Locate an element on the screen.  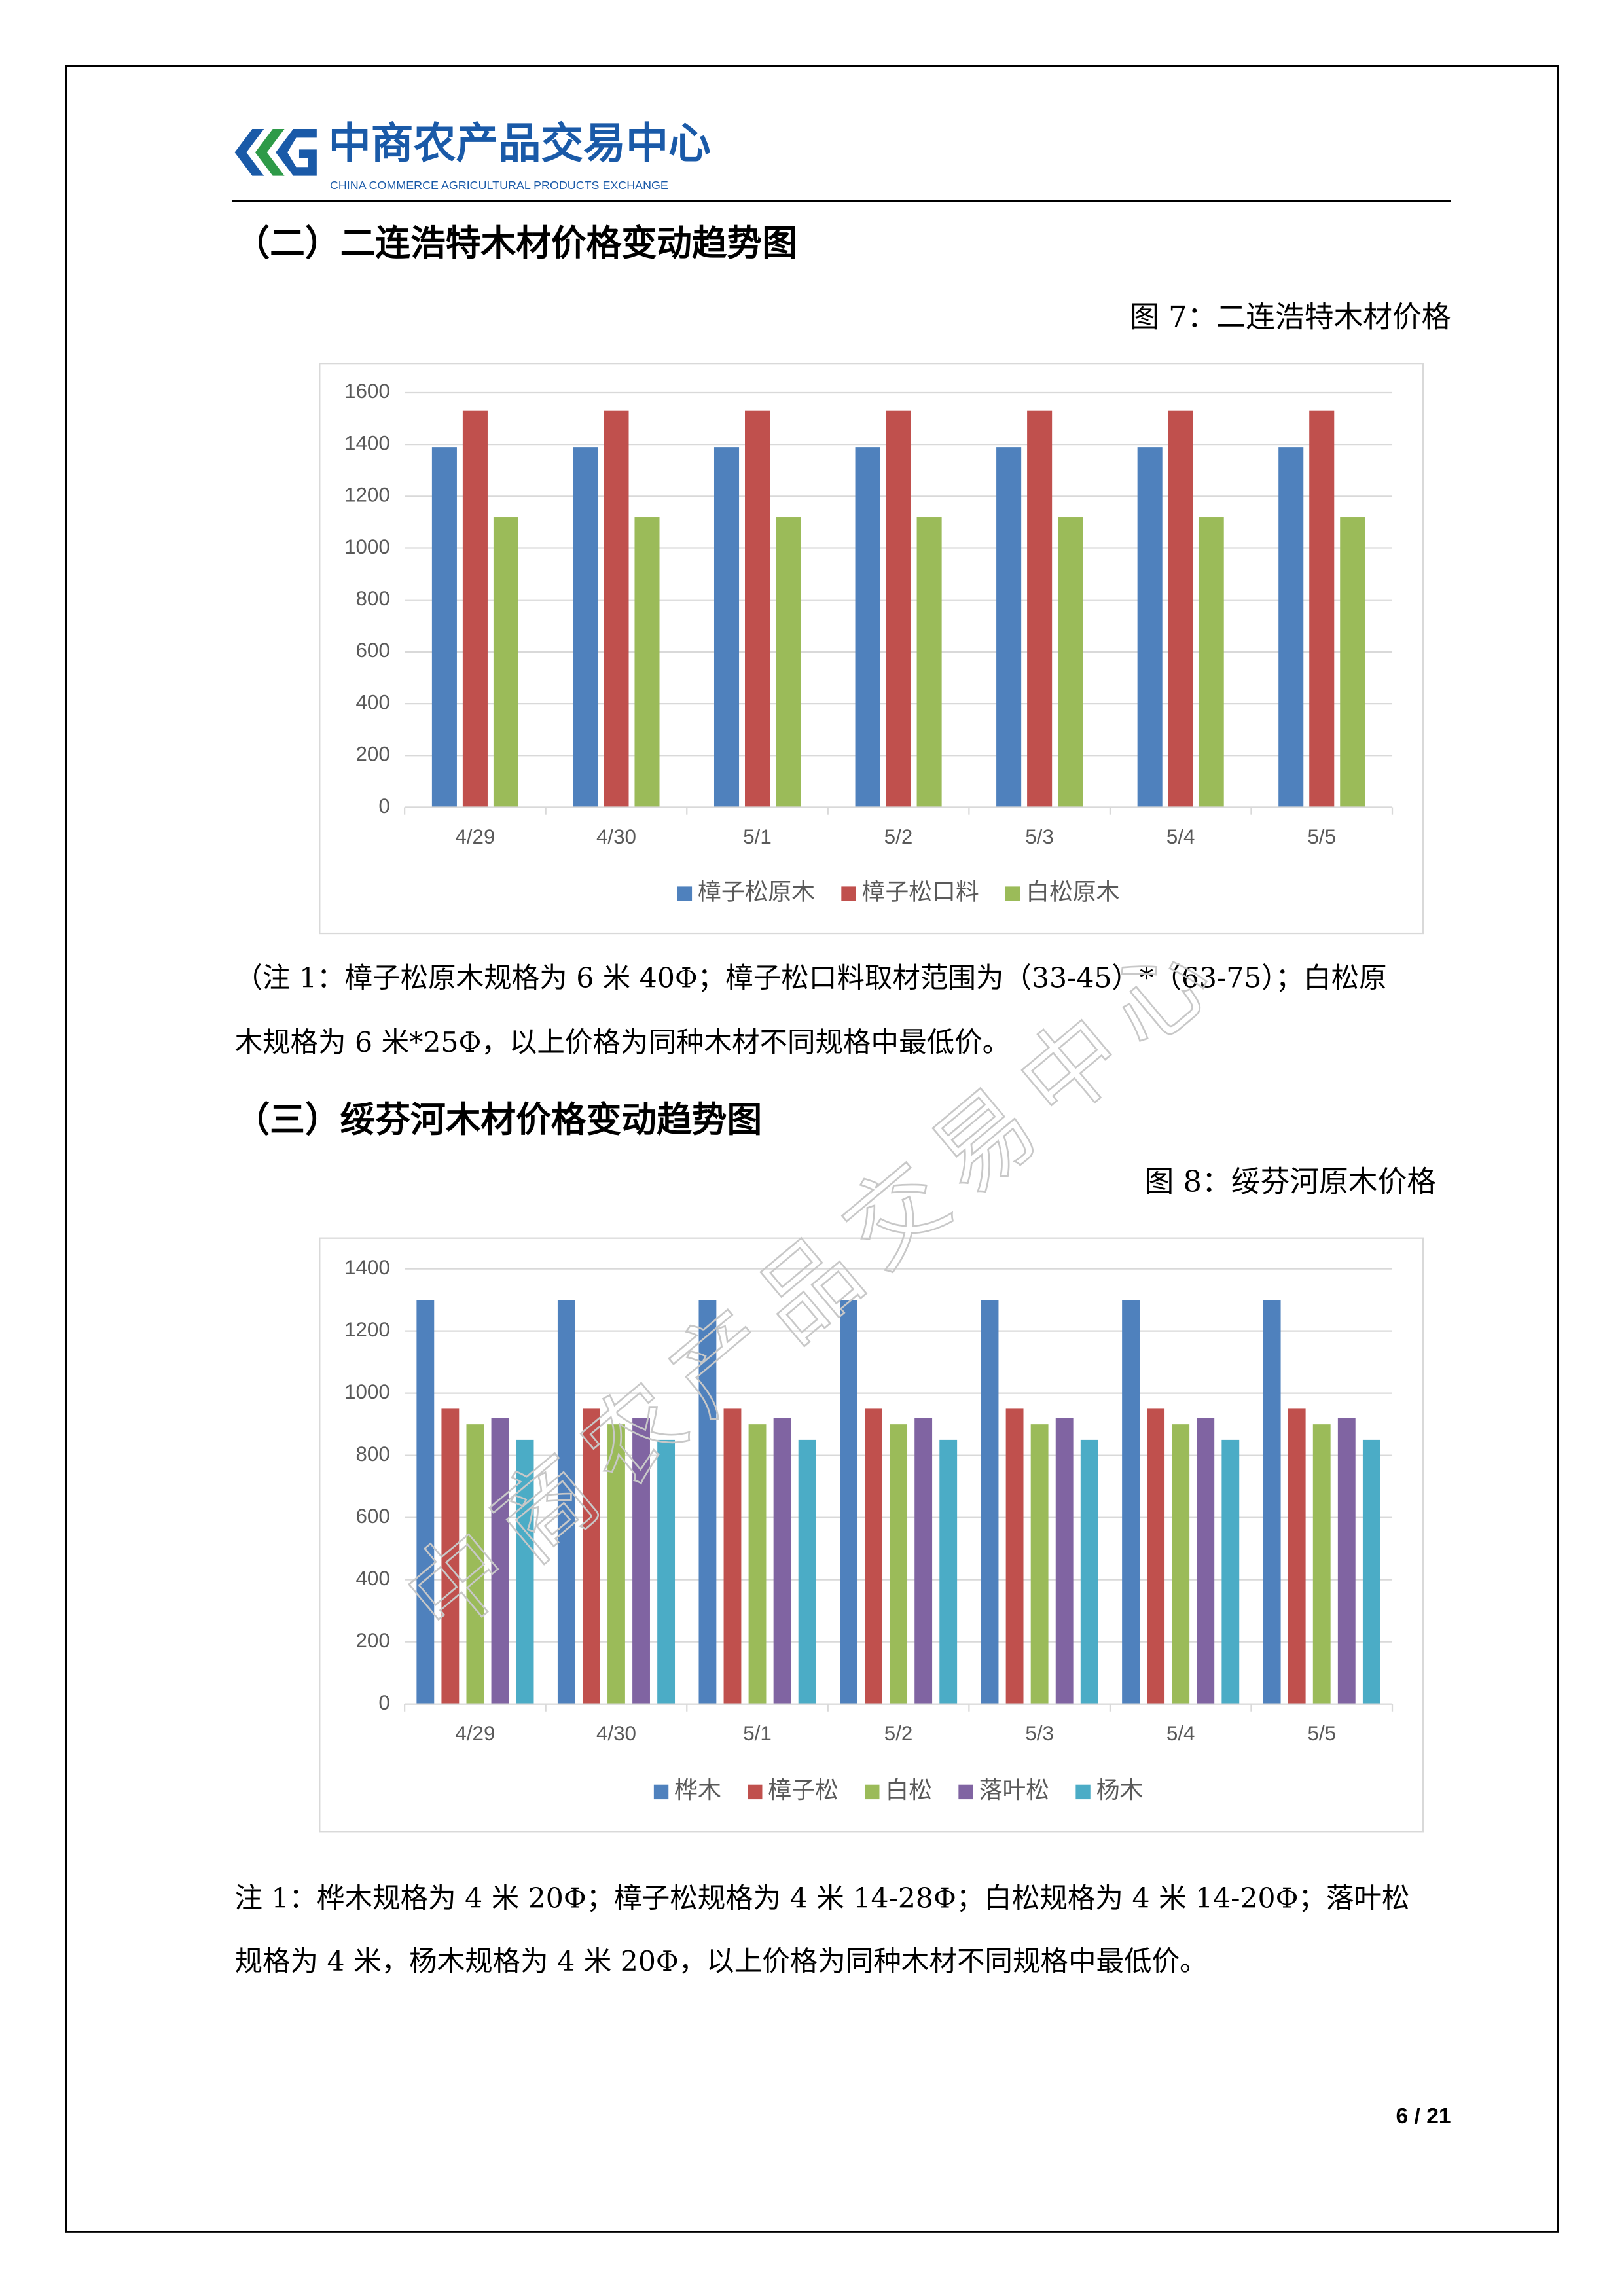
note-line: 木规格为 6 米*25Φ，以上价格为同种木材不同规格中最低价。 is located at coordinates (622, 1043).